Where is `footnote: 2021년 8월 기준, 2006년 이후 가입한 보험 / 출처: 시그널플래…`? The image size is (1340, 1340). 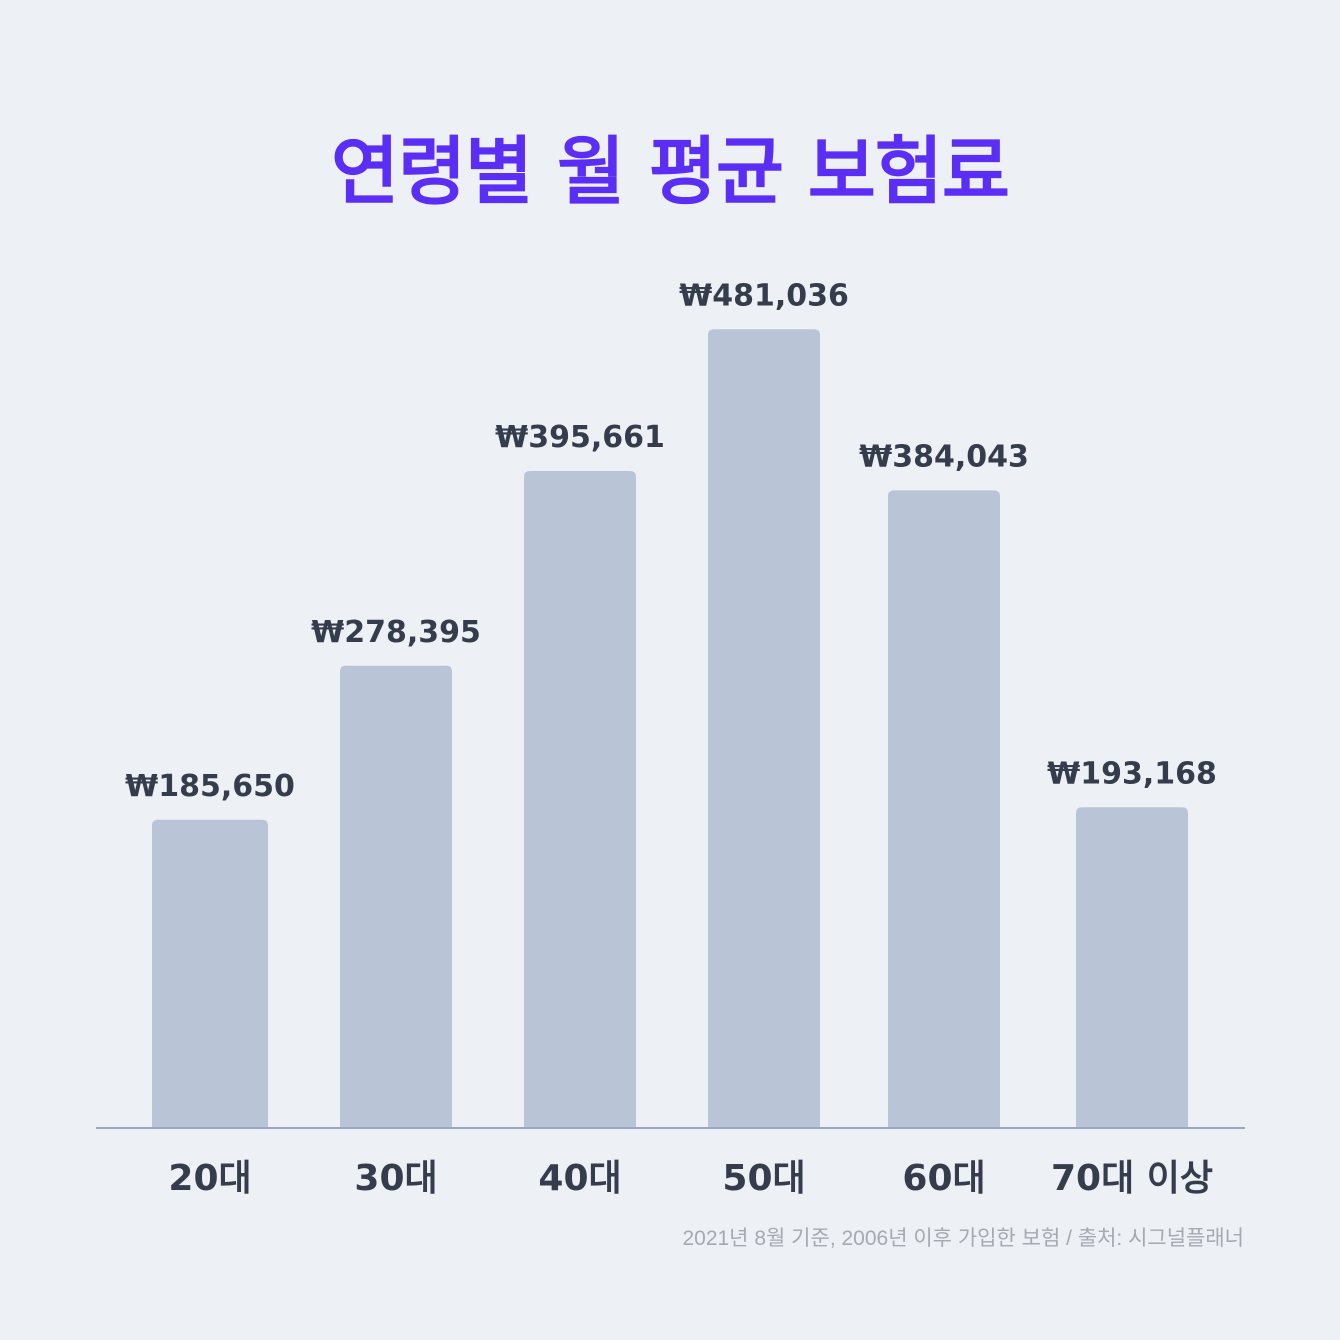
footnote: 2021년 8월 기준, 2006년 이후 가입한 보험 / 출처: 시그널플래… is located at coordinates (963, 1238).